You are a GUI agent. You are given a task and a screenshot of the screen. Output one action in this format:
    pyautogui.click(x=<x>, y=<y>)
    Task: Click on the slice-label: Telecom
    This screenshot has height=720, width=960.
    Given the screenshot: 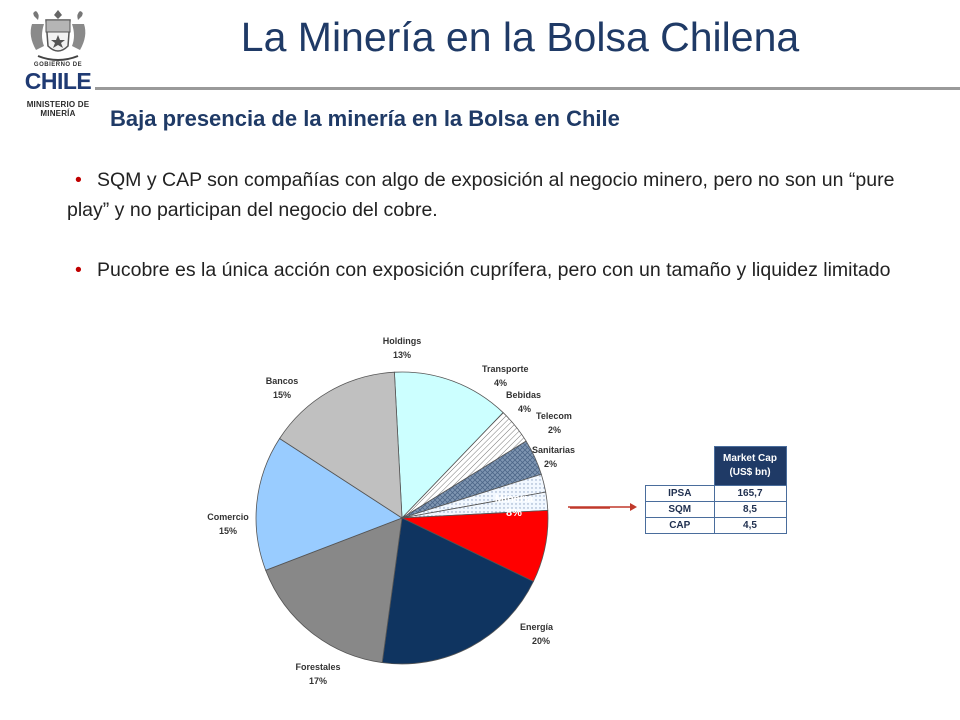 What is the action you would take?
    pyautogui.click(x=554, y=416)
    